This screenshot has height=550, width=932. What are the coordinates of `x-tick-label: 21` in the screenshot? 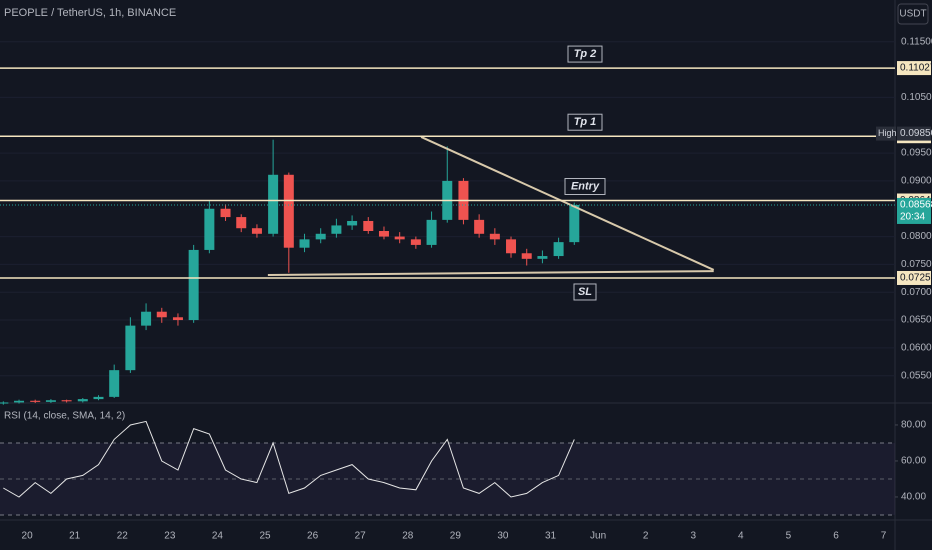 It's located at (75, 536).